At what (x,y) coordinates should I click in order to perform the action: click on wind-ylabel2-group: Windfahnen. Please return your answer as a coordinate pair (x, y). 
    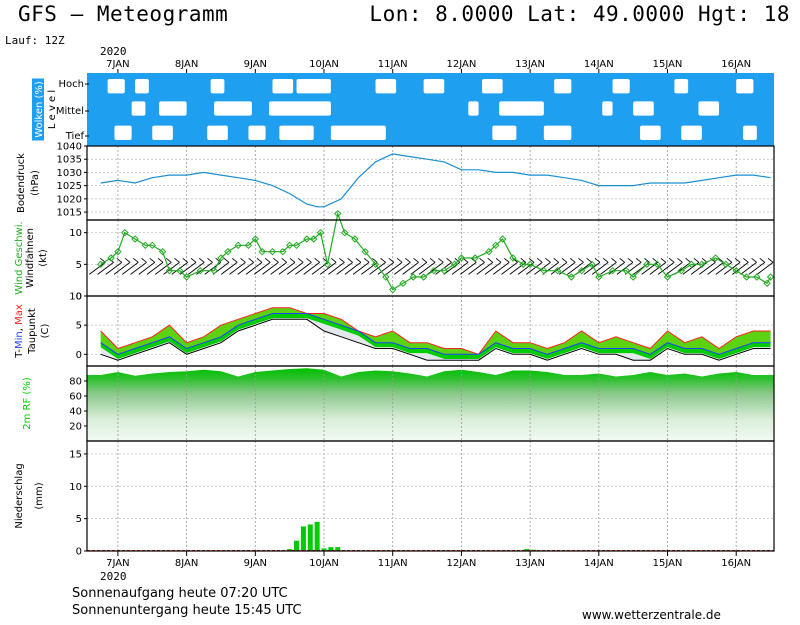
    Looking at the image, I should click on (30, 258).